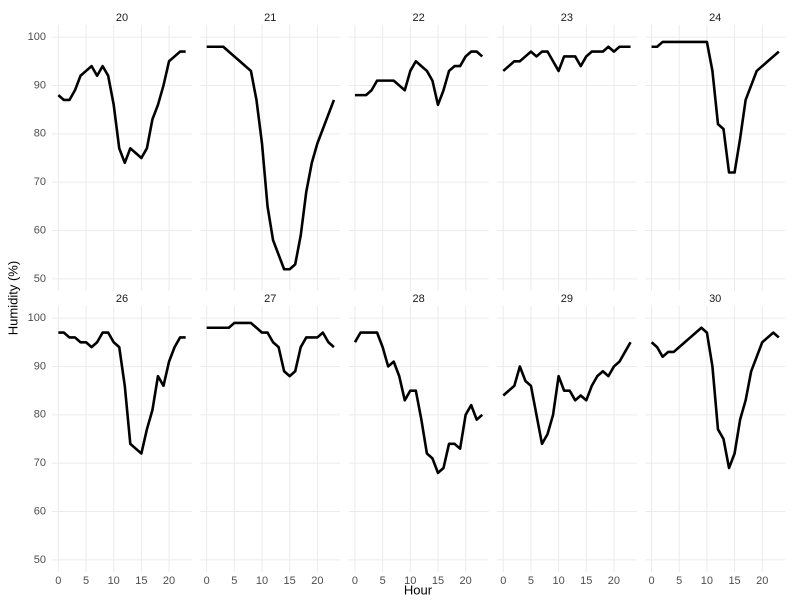  Describe the element at coordinates (122, 299) in the screenshot. I see `facet-label: 26` at that location.